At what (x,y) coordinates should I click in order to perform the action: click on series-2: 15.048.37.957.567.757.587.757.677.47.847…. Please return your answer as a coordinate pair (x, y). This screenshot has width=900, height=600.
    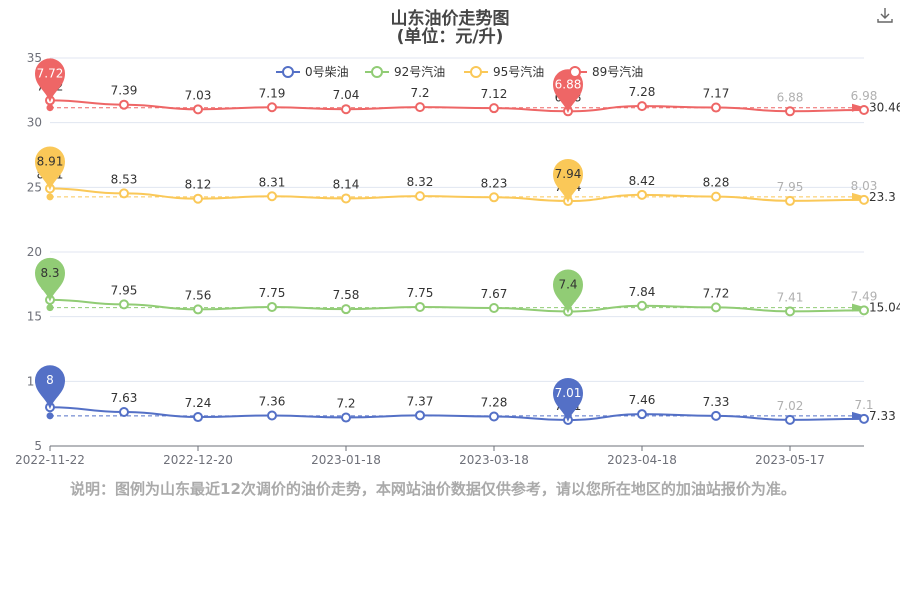
    Looking at the image, I should click on (470, 298).